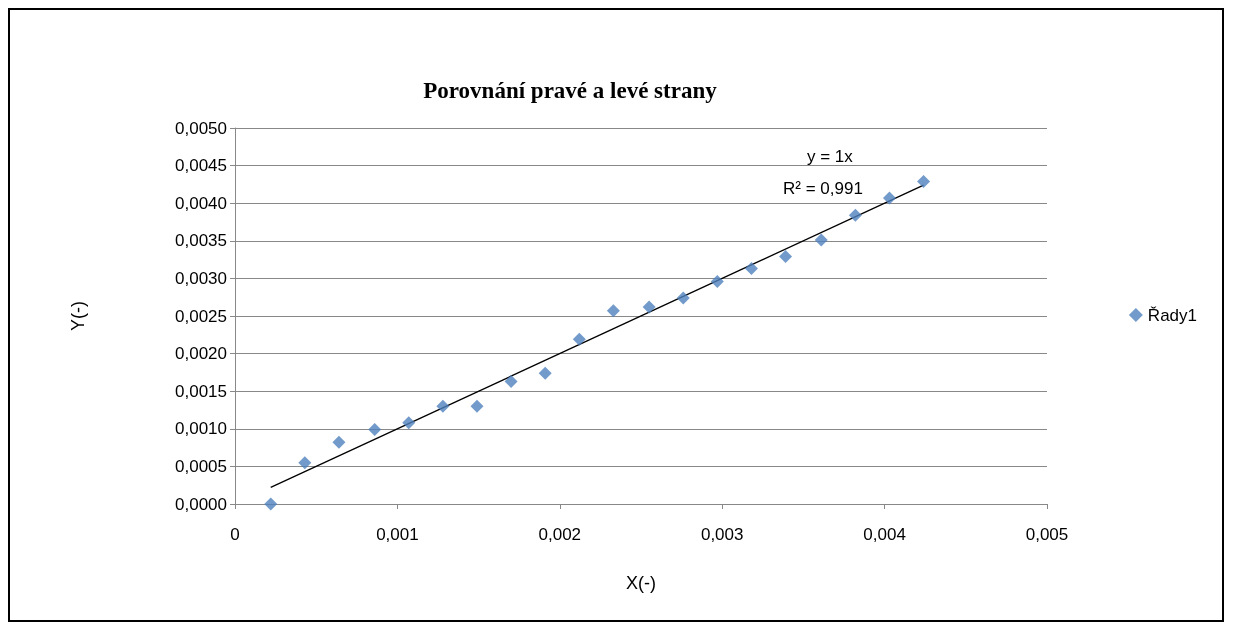 This screenshot has height=632, width=1234. I want to click on chart-title: Porovnání pravé a levé strany, so click(570, 90).